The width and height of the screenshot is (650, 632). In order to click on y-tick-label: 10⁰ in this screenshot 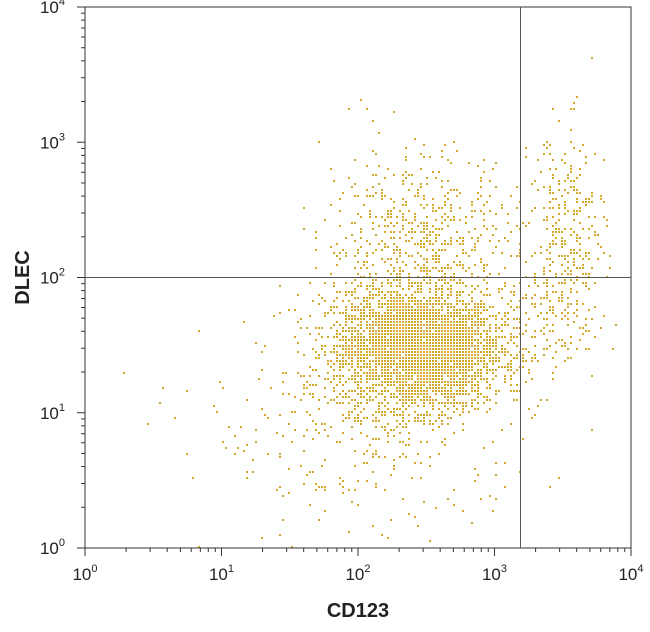, I will do `click(52, 547)`.